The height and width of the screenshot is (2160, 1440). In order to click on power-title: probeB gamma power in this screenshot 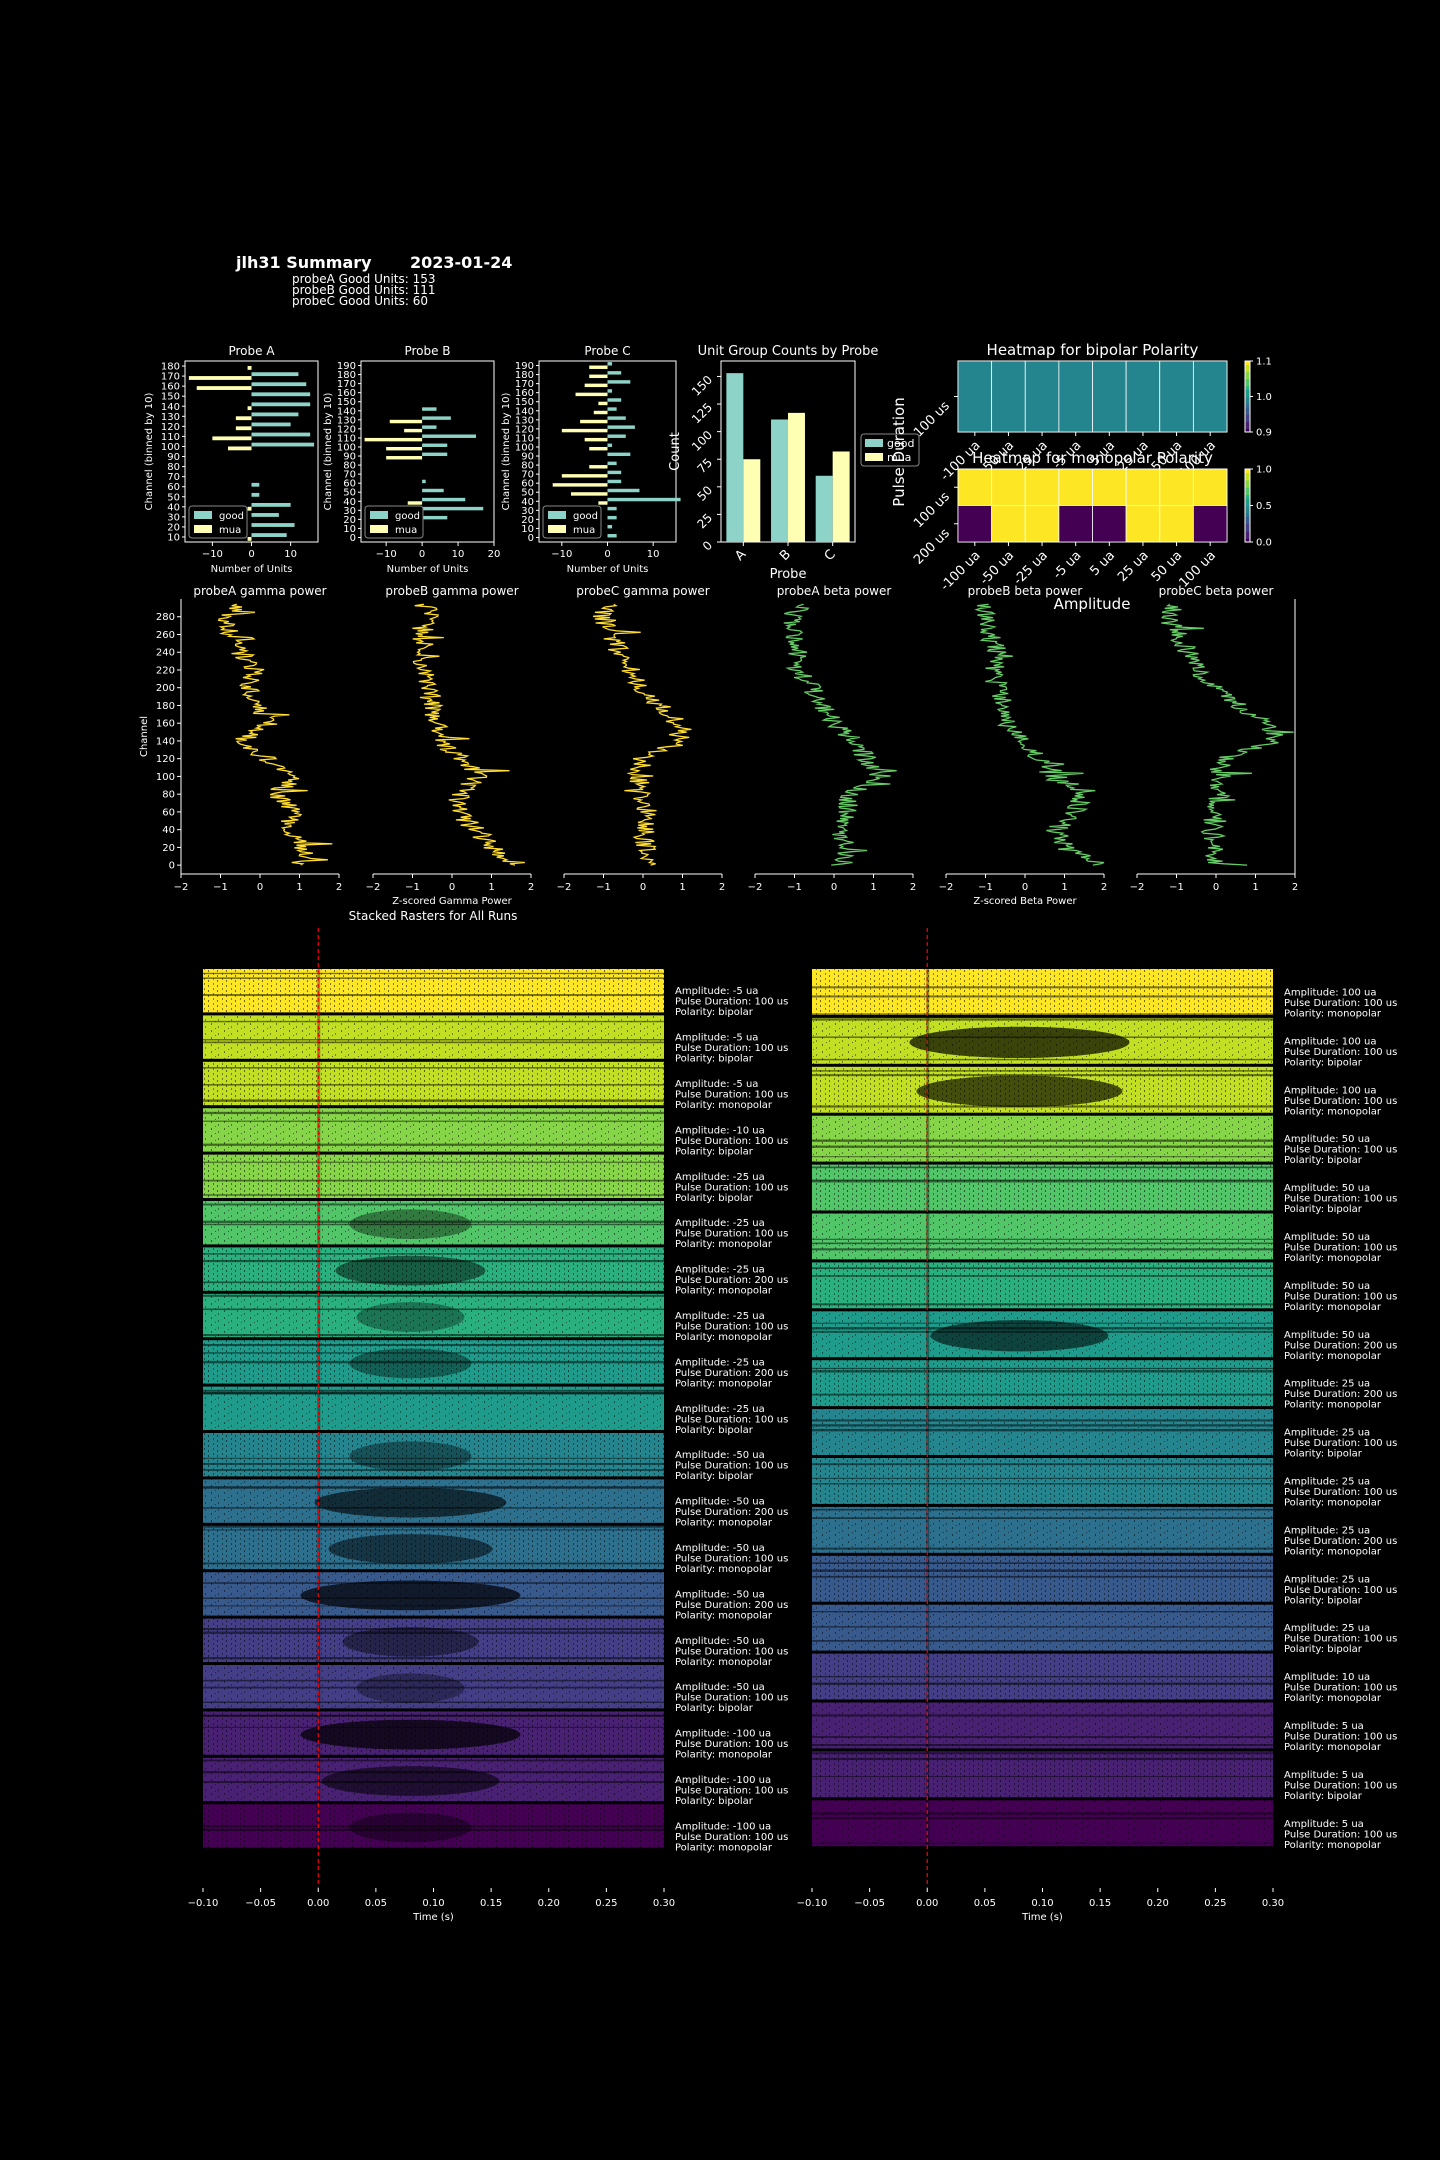, I will do `click(451, 591)`.